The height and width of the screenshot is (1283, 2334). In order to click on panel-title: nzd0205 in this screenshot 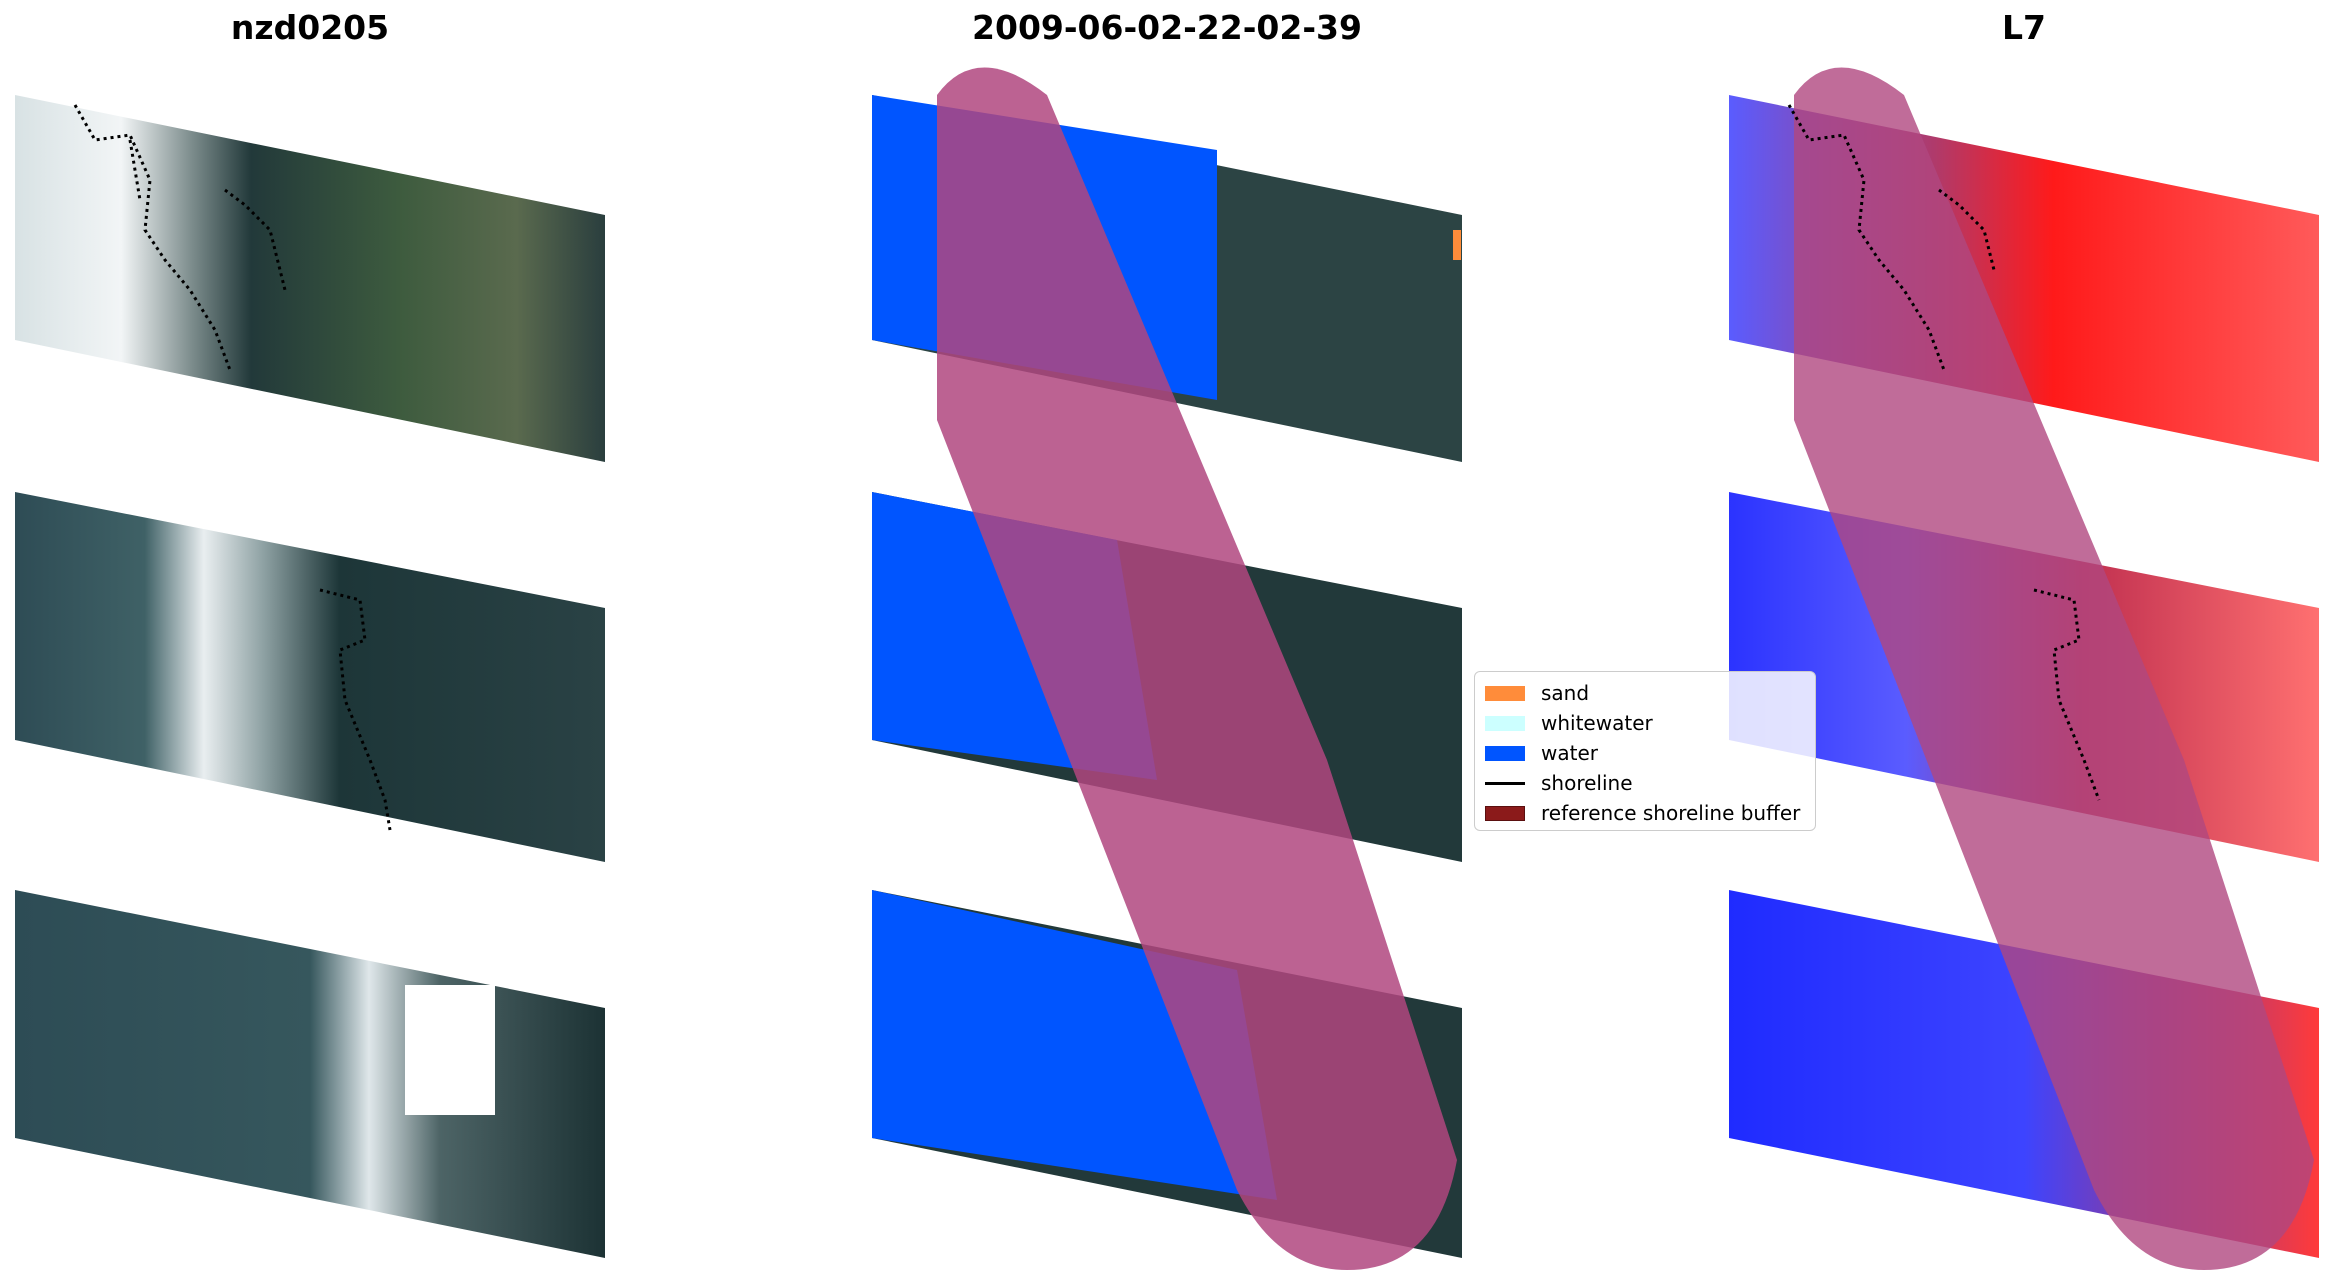, I will do `click(310, 27)`.